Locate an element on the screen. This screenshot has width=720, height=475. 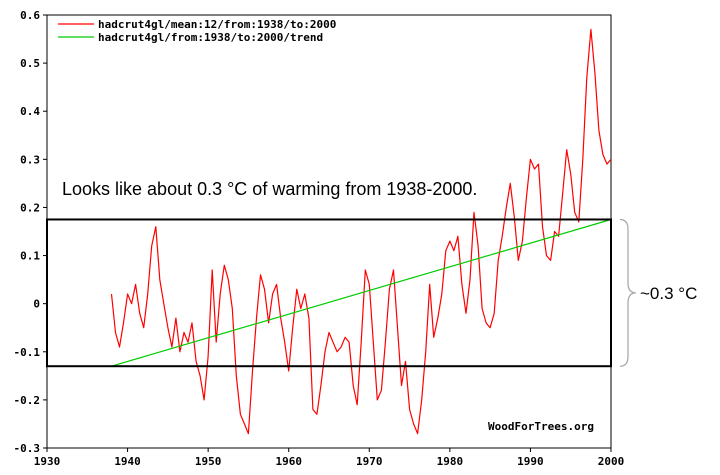
x-tick-label: 1970 is located at coordinates (369, 461).